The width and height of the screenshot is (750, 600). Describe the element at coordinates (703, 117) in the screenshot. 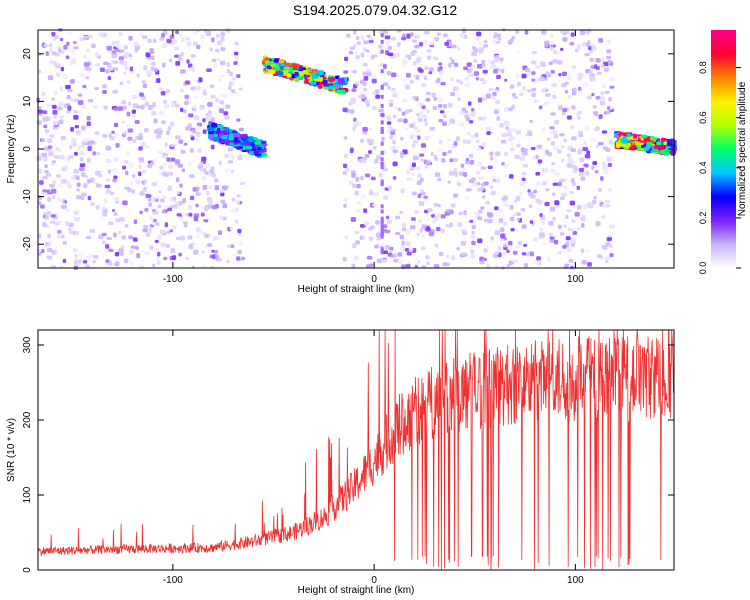

I see `colorbar-tick-label: 0.6` at that location.